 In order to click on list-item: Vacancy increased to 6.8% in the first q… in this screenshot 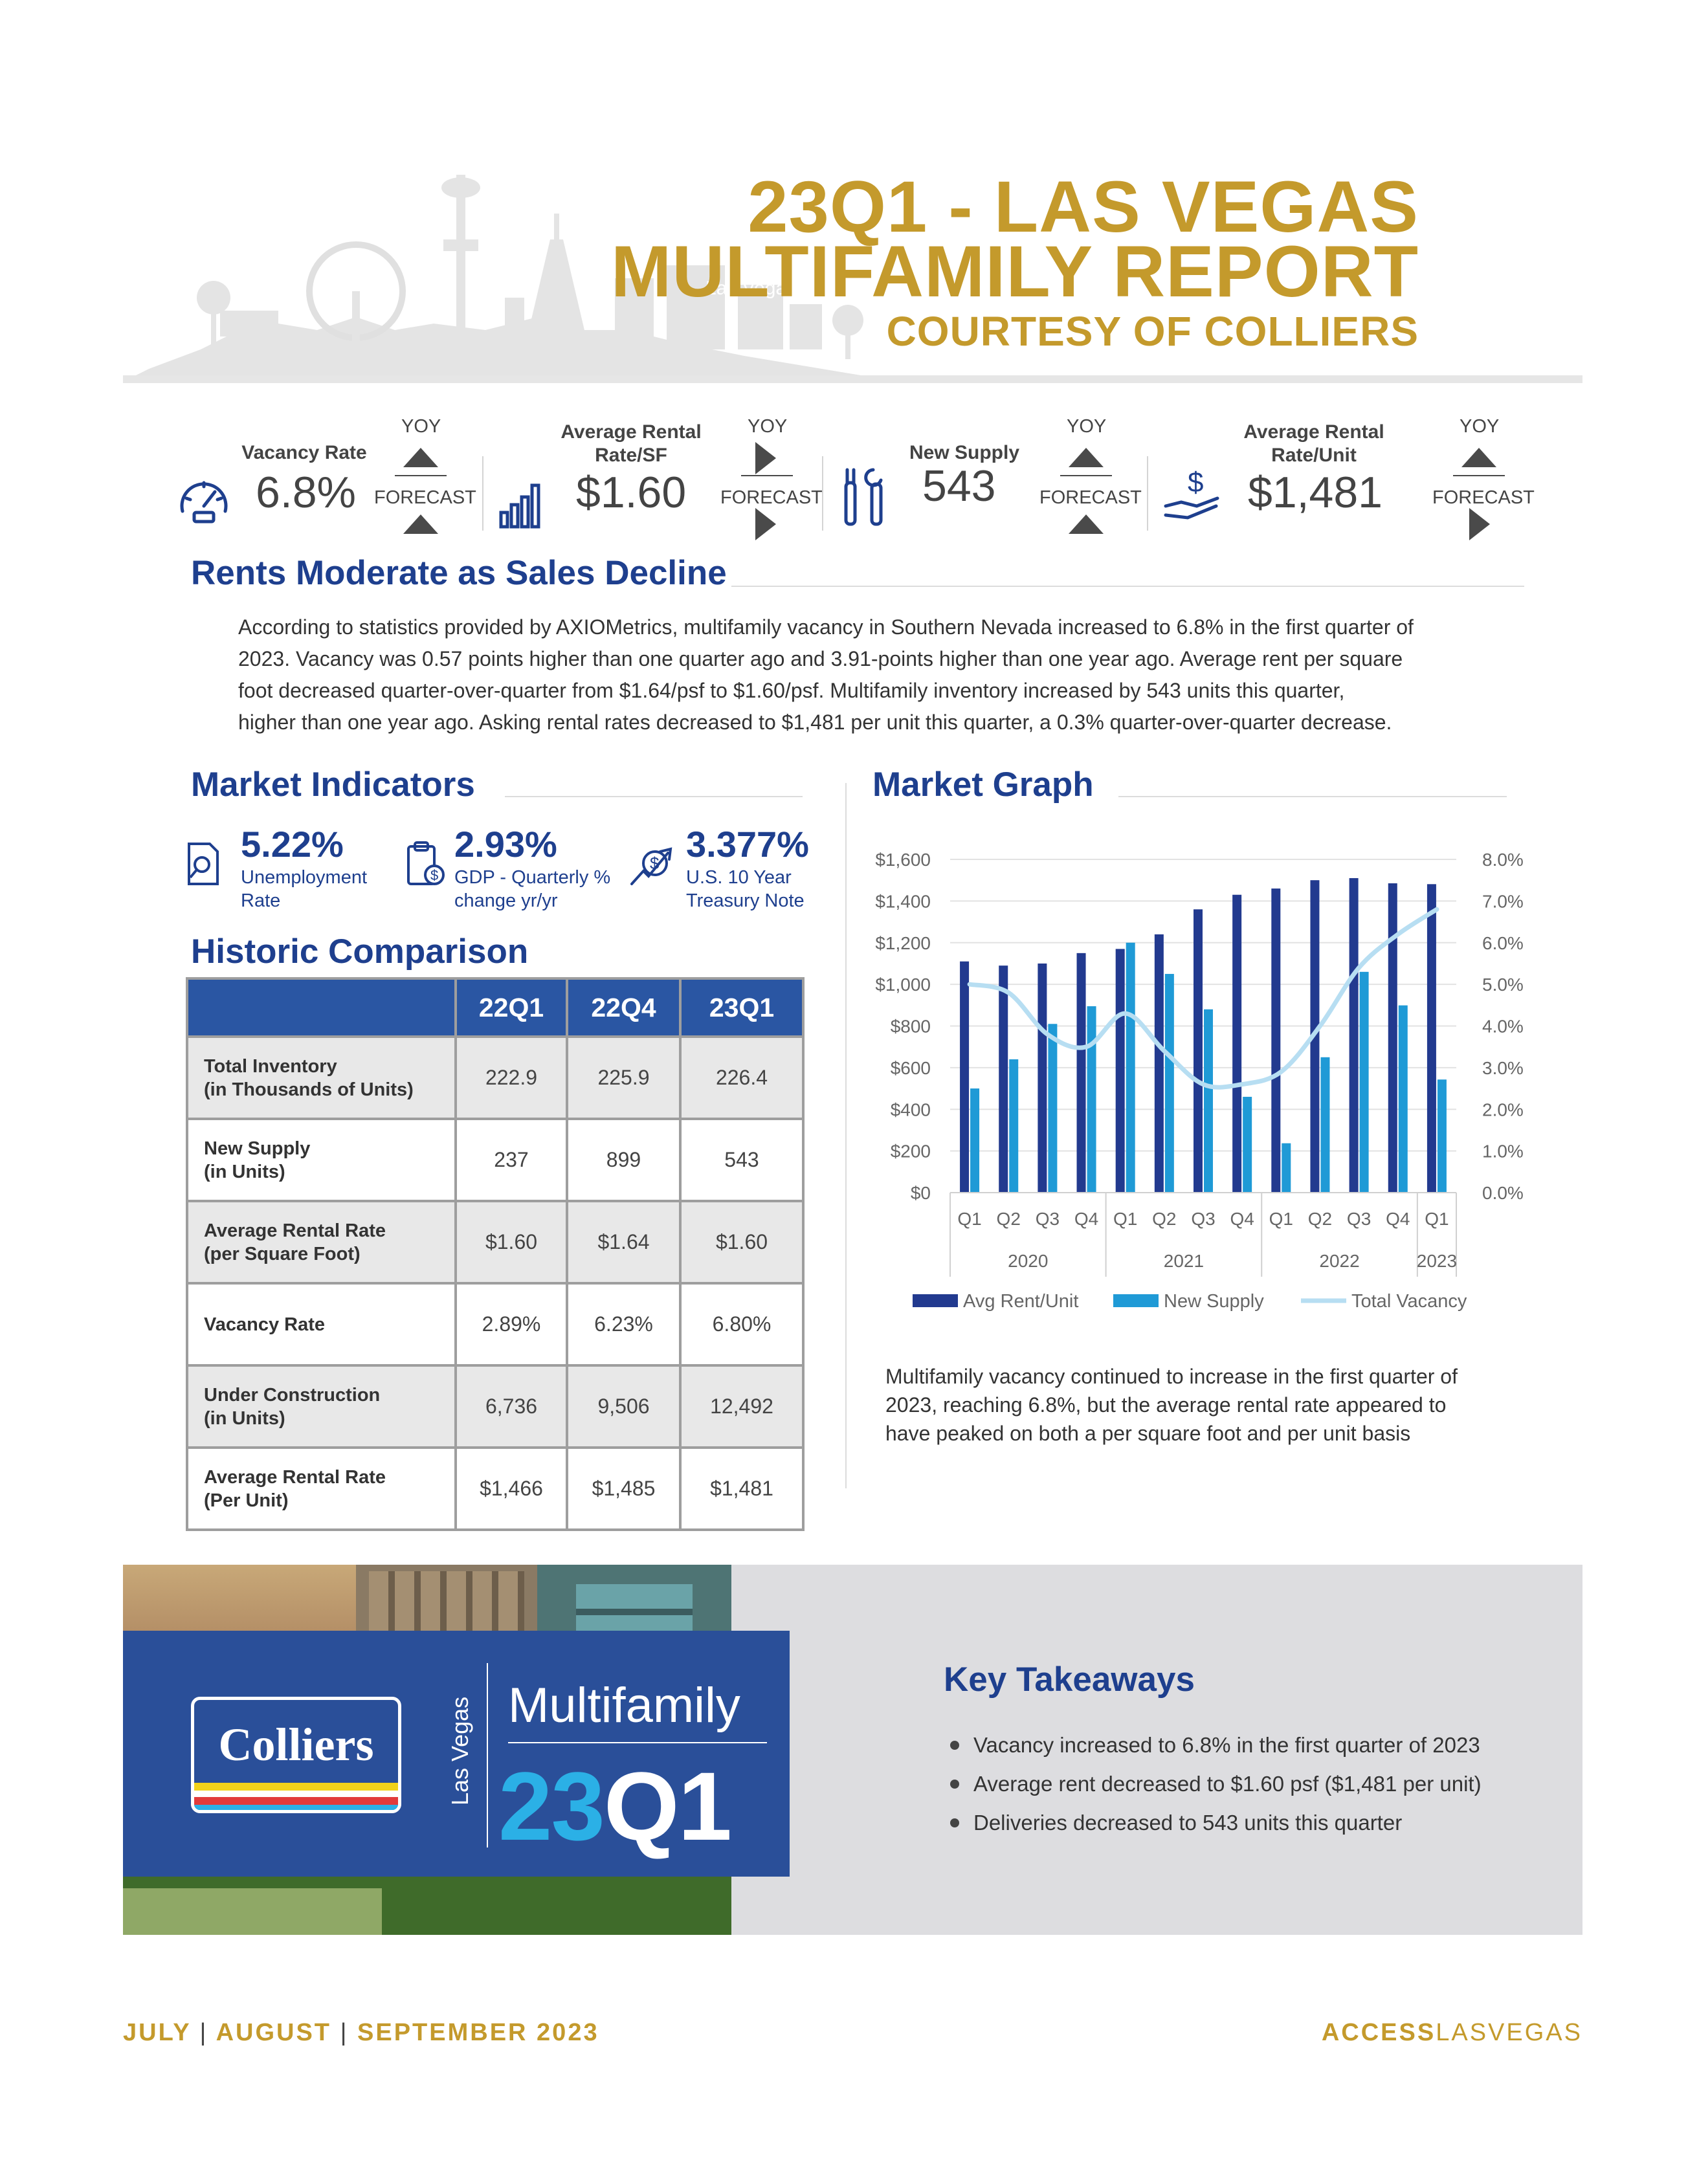, I will do `click(1216, 1749)`.